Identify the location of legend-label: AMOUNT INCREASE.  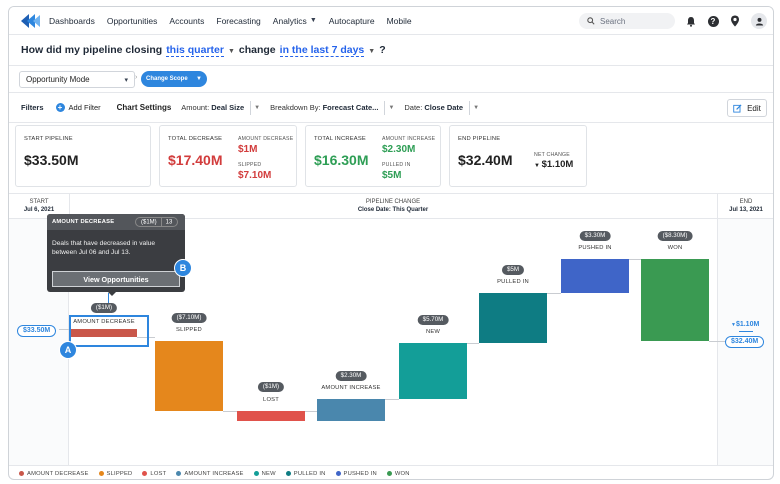
(214, 473).